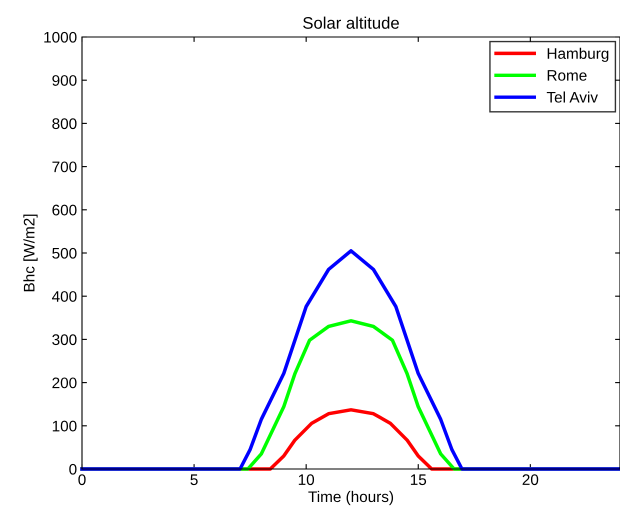 The height and width of the screenshot is (514, 620). I want to click on legend-label: Rome, so click(567, 75).